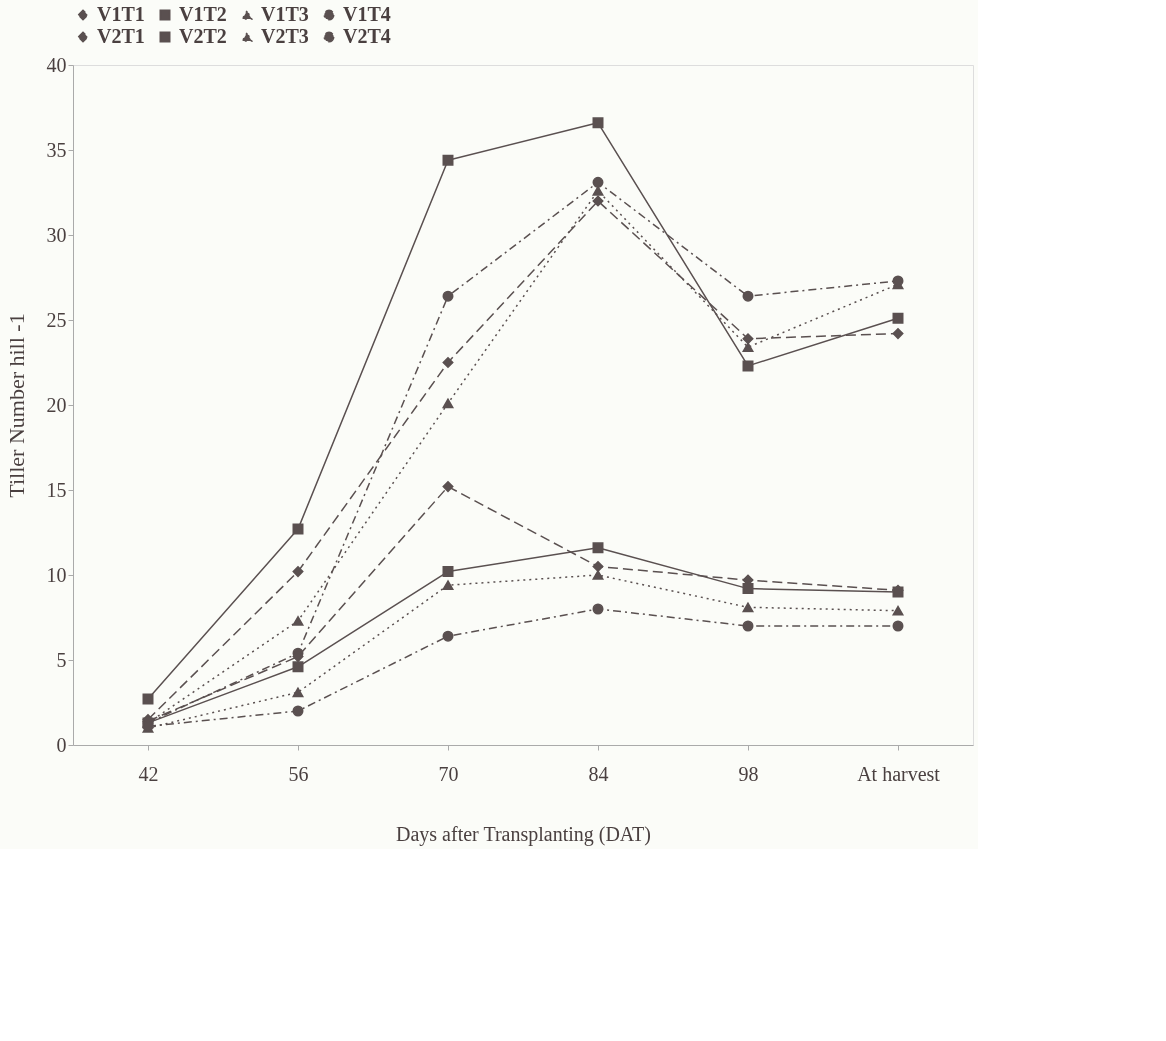  What do you see at coordinates (148, 773) in the screenshot?
I see `x-tick-label: 42` at bounding box center [148, 773].